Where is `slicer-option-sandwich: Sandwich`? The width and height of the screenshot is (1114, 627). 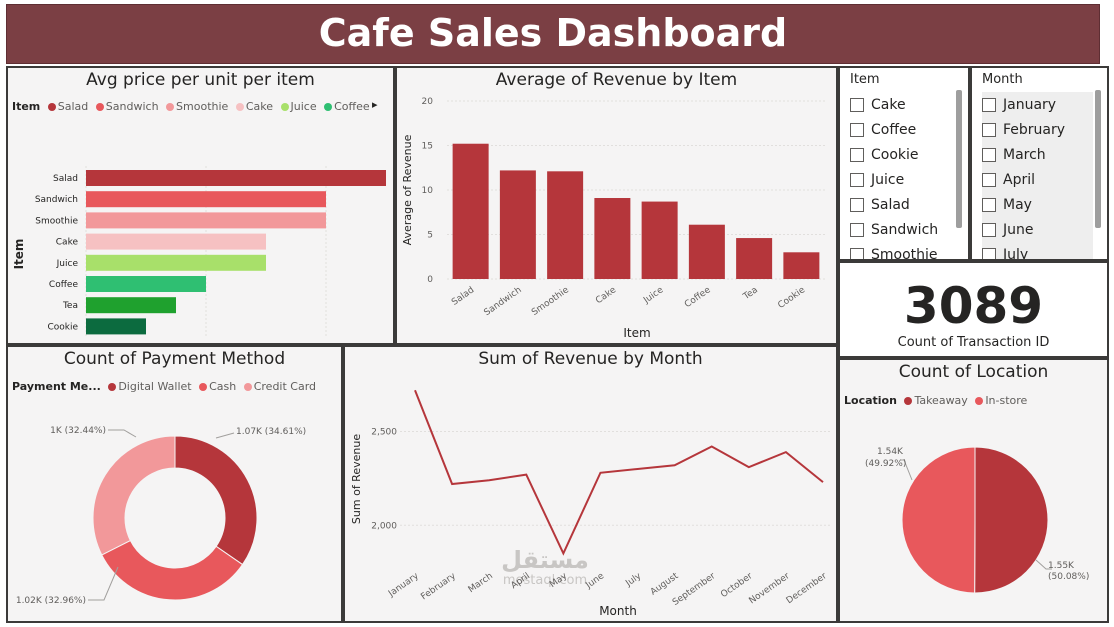
slicer-option-sandwich: Sandwich is located at coordinates (902, 229).